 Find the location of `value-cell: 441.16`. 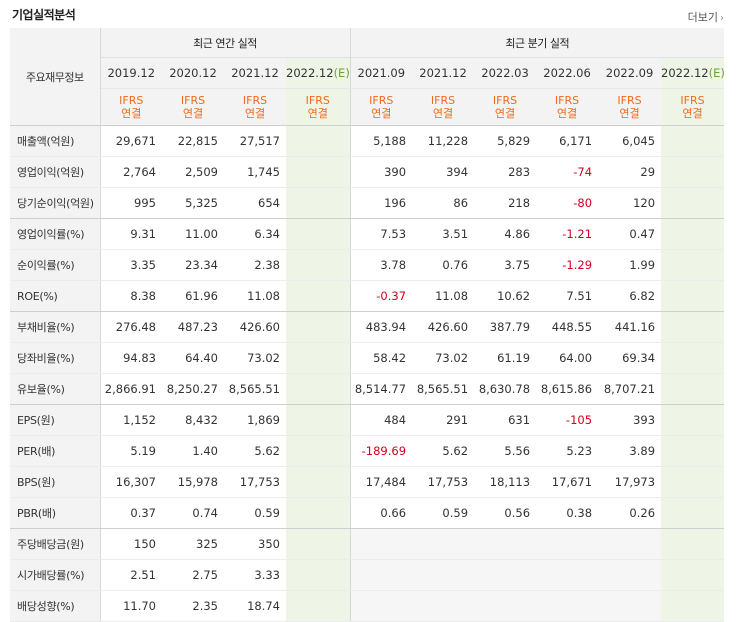

value-cell: 441.16 is located at coordinates (630, 327).